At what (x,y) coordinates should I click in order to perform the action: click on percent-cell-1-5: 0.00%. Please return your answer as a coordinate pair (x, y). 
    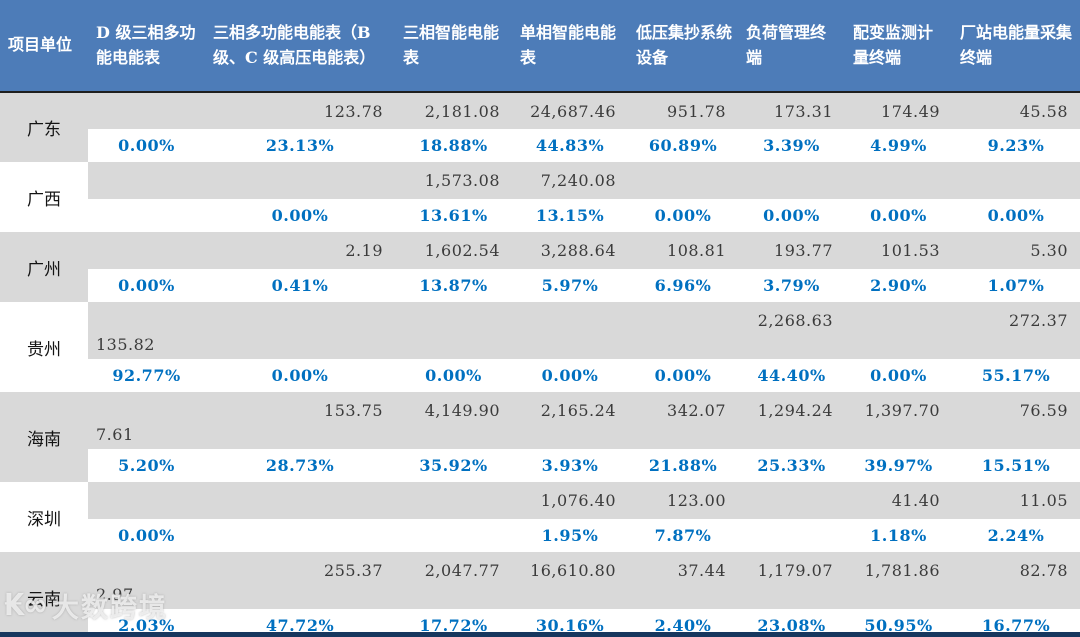
    Looking at the image, I should click on (791, 215).